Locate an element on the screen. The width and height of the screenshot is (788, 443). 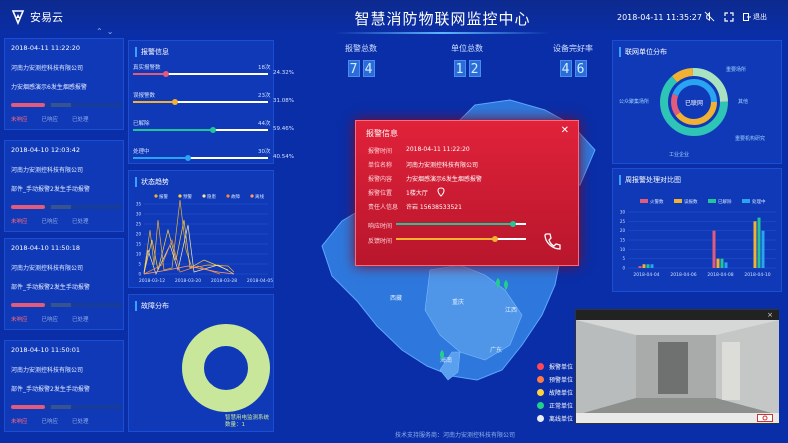
video-settings-icon is located at coordinates (765, 418).